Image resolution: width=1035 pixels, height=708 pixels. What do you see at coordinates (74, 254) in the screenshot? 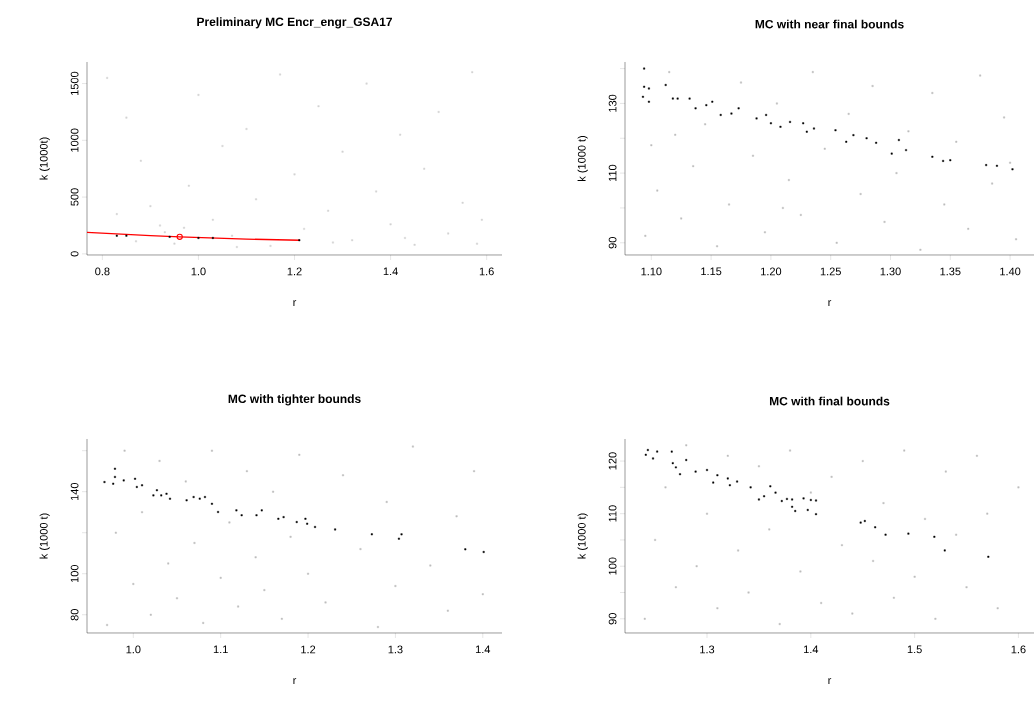
I see `y-tick-label: 0` at bounding box center [74, 254].